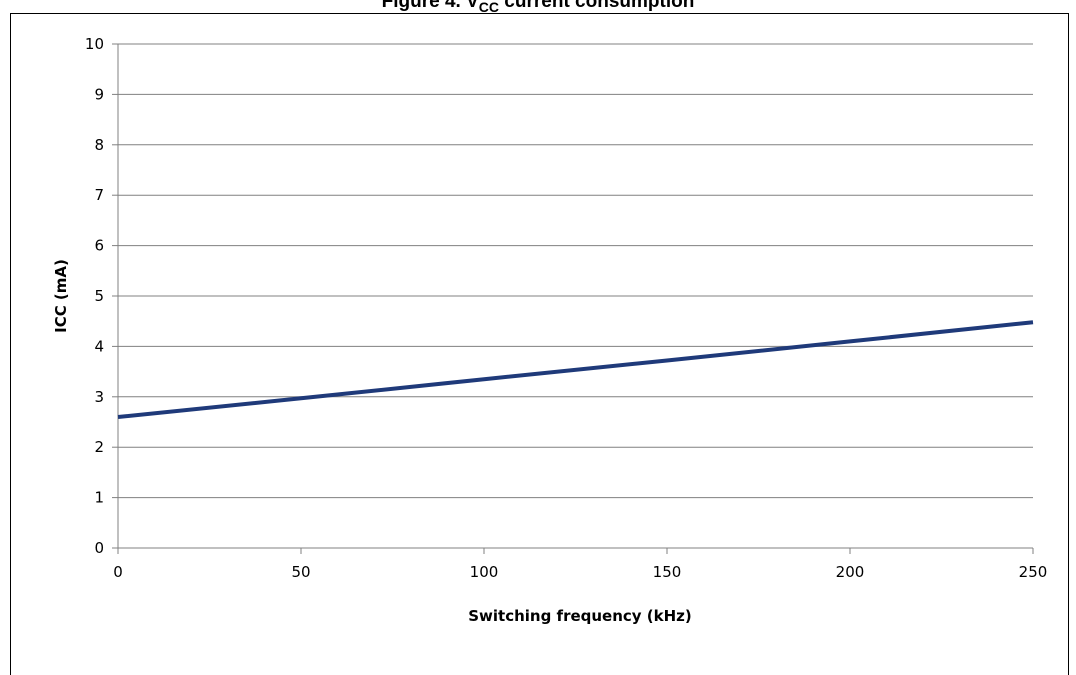  I want to click on y-tick-label-4: 4, so click(99, 346).